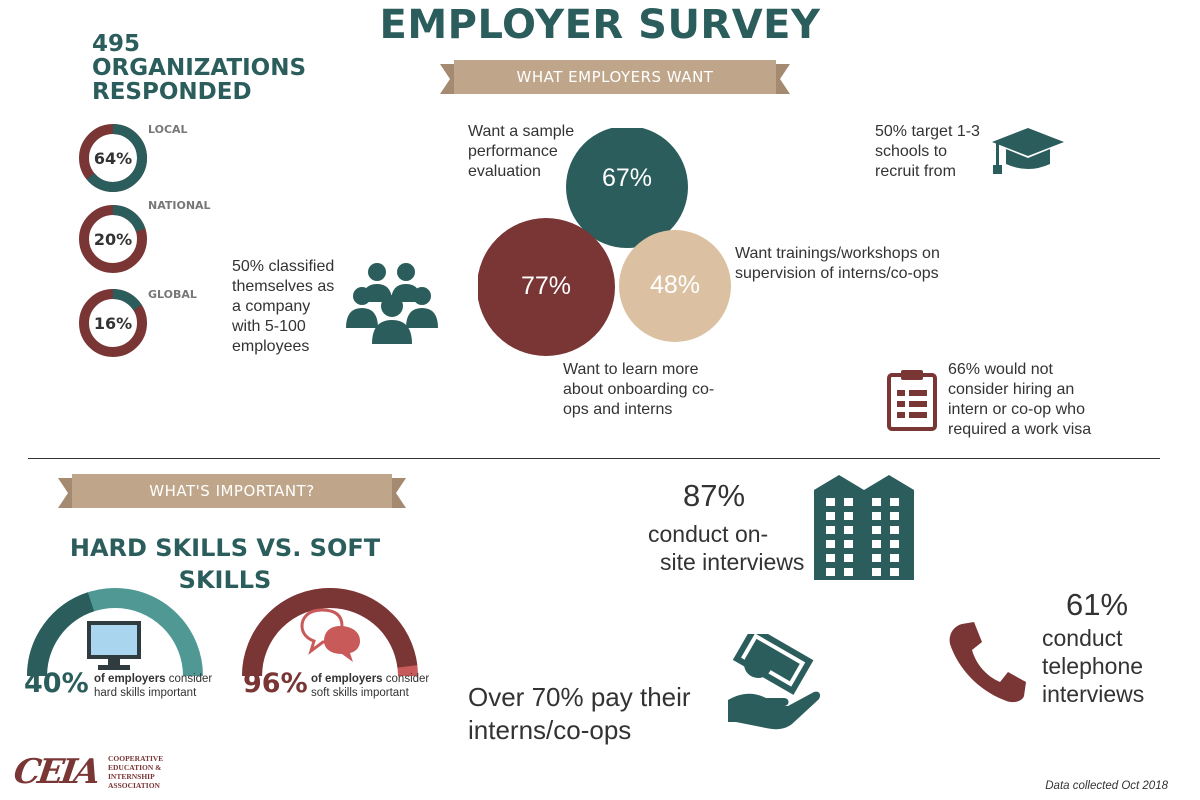 This screenshot has height=800, width=1200. What do you see at coordinates (179, 205) in the screenshot?
I see `reach-label-national: NATIONAL` at bounding box center [179, 205].